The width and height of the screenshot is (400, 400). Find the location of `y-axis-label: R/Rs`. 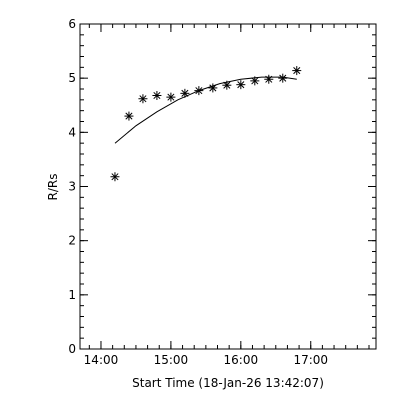

y-axis-label: R/Rs is located at coordinates (53, 187).